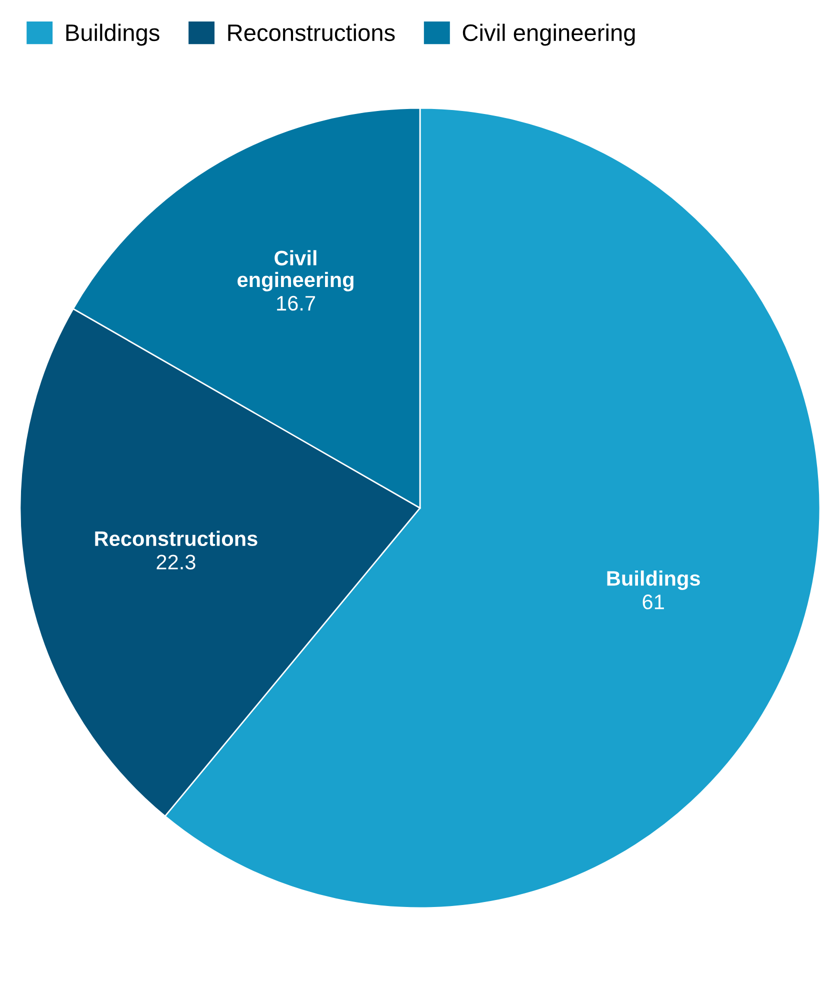 This screenshot has height=994, width=840. What do you see at coordinates (311, 33) in the screenshot?
I see `legend-label: Reconstructions` at bounding box center [311, 33].